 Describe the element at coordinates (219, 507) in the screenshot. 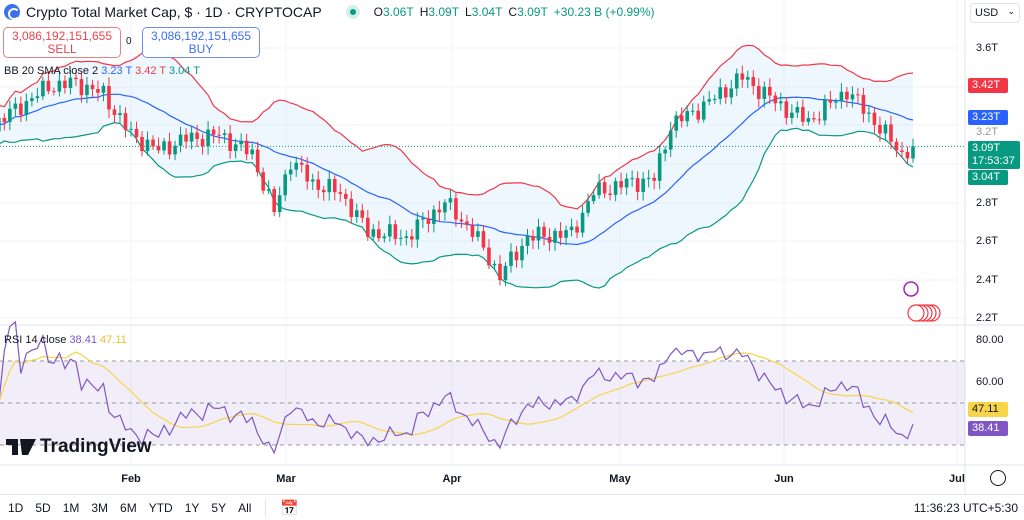

I see `range-5y: 5Y` at that location.